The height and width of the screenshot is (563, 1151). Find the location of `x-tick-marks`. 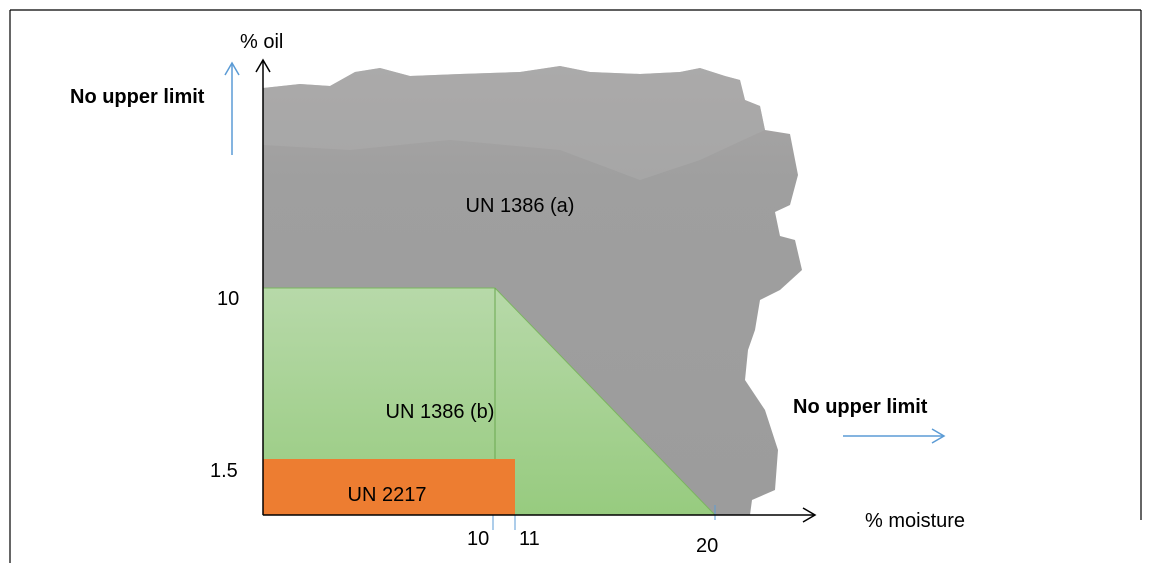

x-tick-marks is located at coordinates (604, 517).